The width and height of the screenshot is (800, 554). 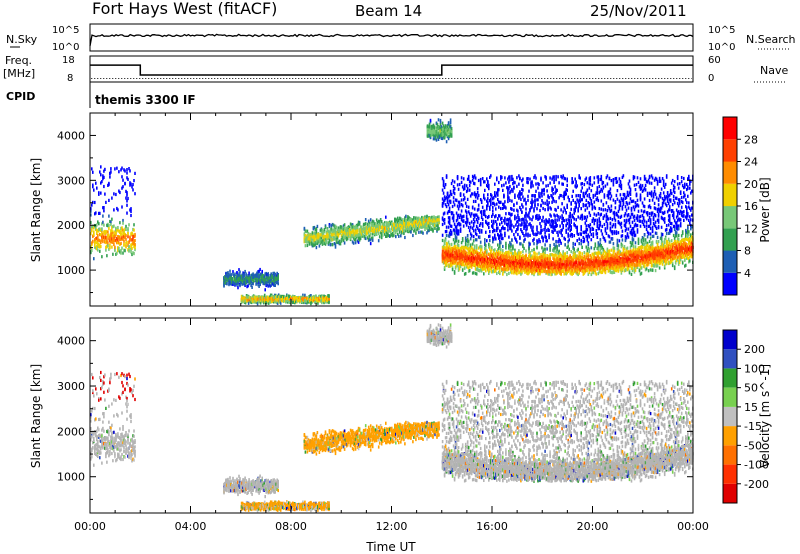 What do you see at coordinates (391, 70) in the screenshot?
I see `frequency-line` at bounding box center [391, 70].